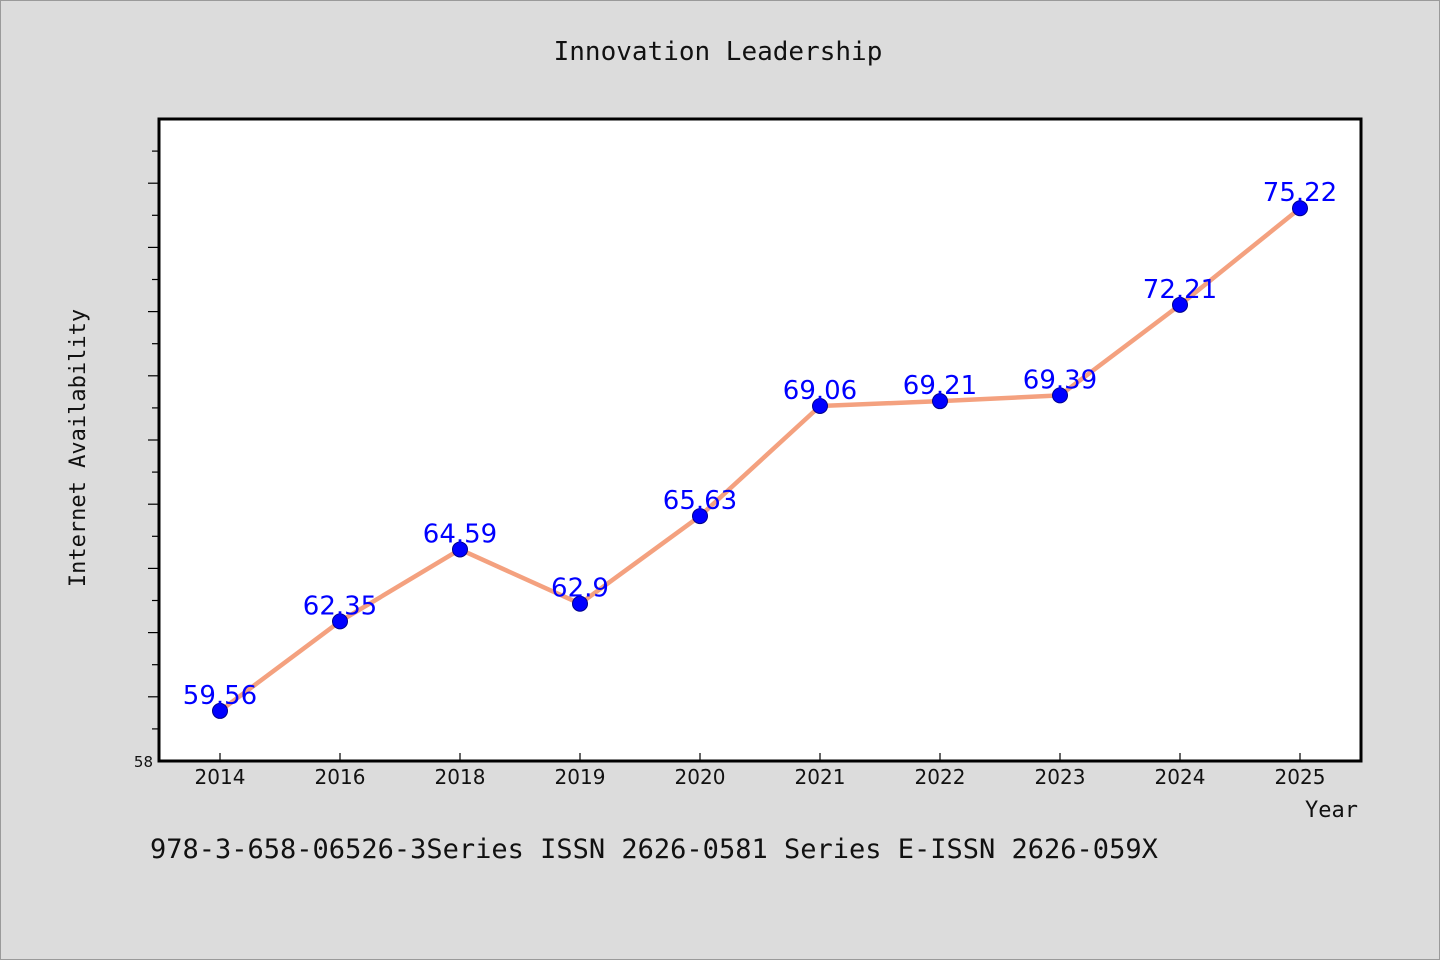 This screenshot has height=960, width=1440. Describe the element at coordinates (220, 777) in the screenshot. I see `x-tick-label: 2014` at that location.